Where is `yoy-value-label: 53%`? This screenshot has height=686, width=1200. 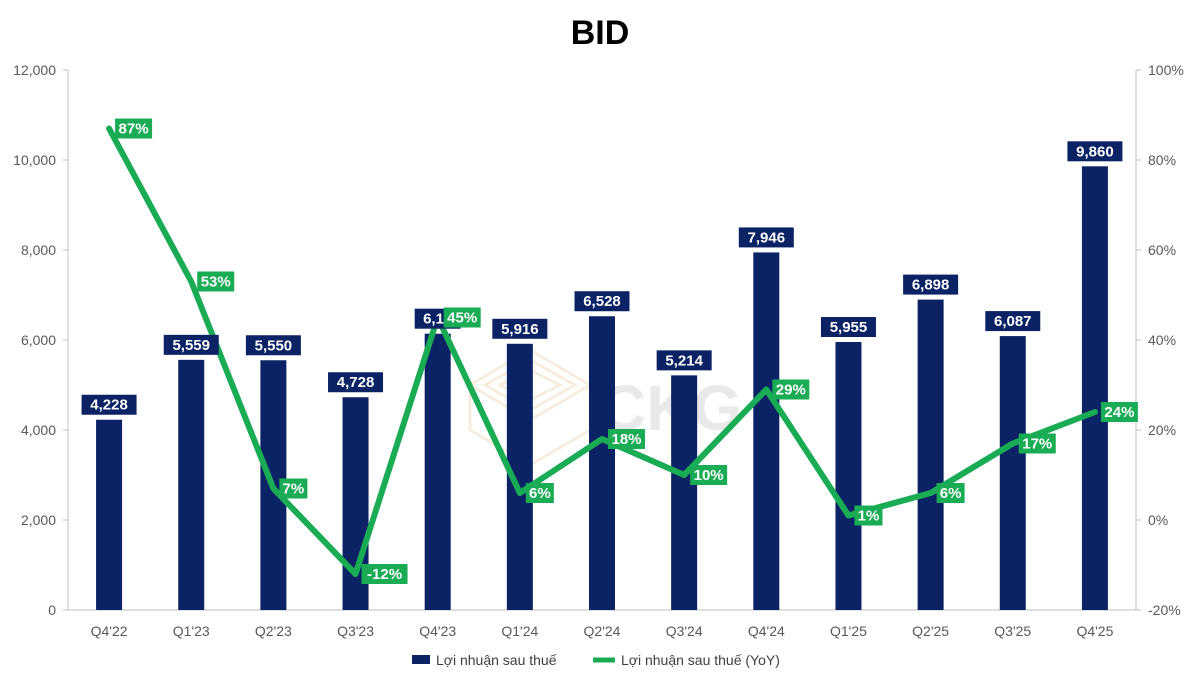 yoy-value-label: 53% is located at coordinates (216, 281).